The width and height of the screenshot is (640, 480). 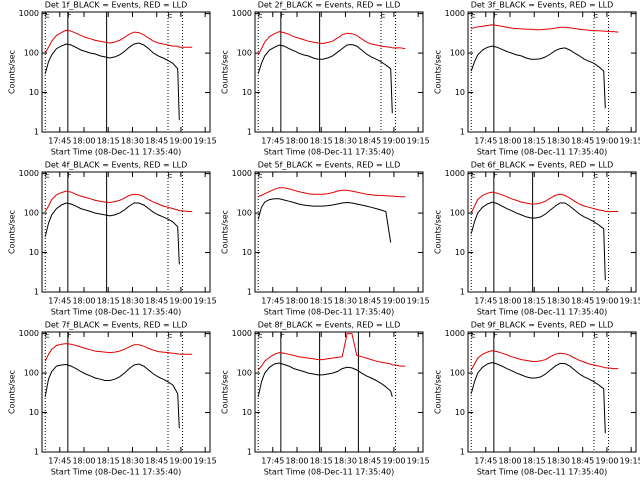 What do you see at coordinates (116, 165) in the screenshot?
I see `chart-title: Det 4f_BLACK = Events, RED = LLD` at bounding box center [116, 165].